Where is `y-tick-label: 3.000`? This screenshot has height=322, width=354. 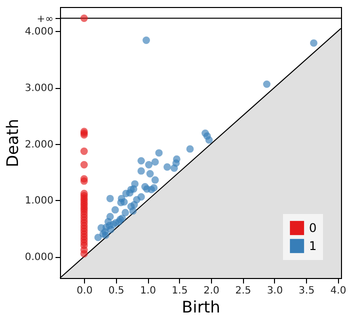 y-tick-label: 3.000 is located at coordinates (39, 88).